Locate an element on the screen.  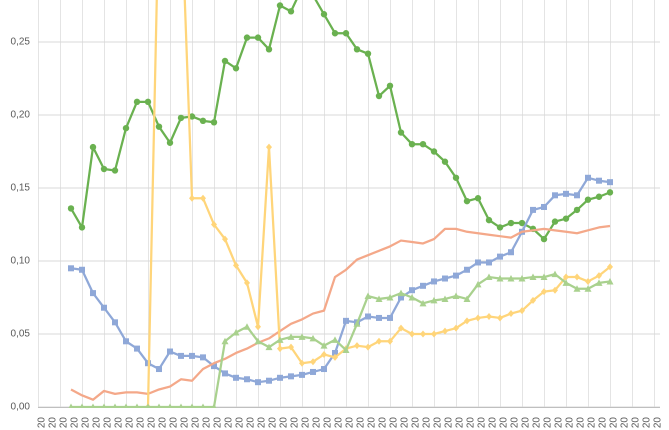
y-tick-label: 0,00 is located at coordinates (21, 407).